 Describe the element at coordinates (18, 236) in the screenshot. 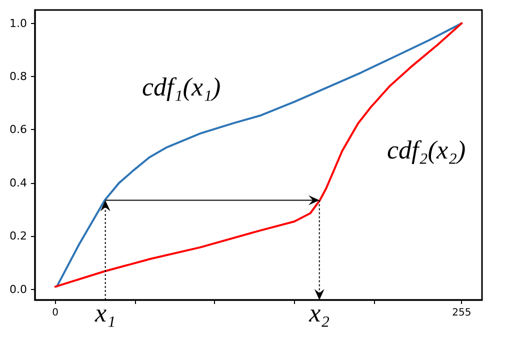

I see `y-tick-label: 0.2` at that location.